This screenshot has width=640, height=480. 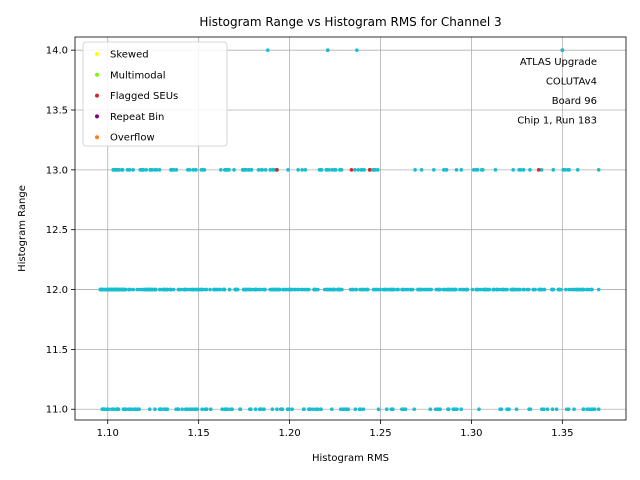 I want to click on y-tick-label: 12.5, so click(x=57, y=230).